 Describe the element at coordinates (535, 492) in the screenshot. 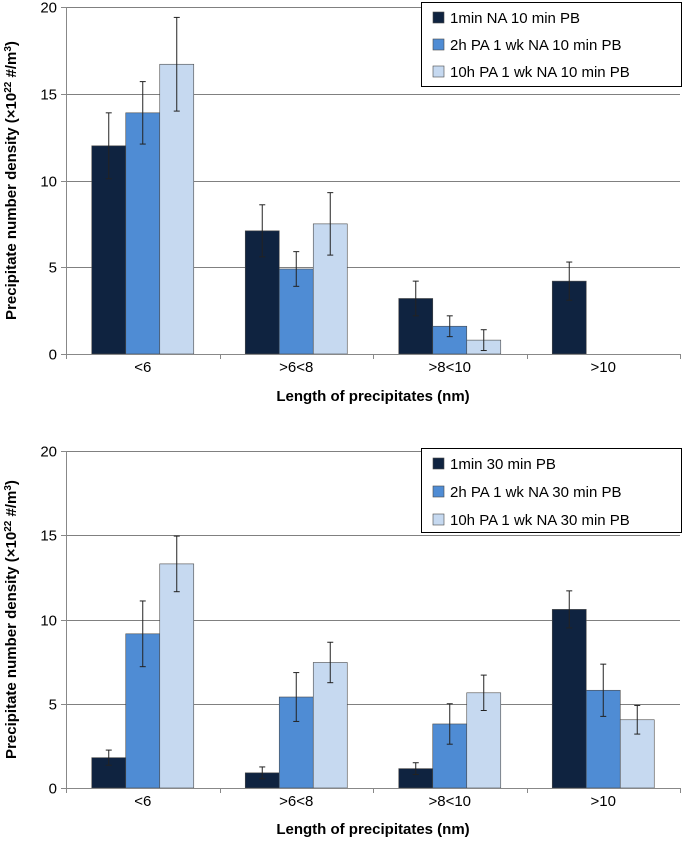

I see `legend-label: 2h PA 1 wk NA 30 min PB` at that location.